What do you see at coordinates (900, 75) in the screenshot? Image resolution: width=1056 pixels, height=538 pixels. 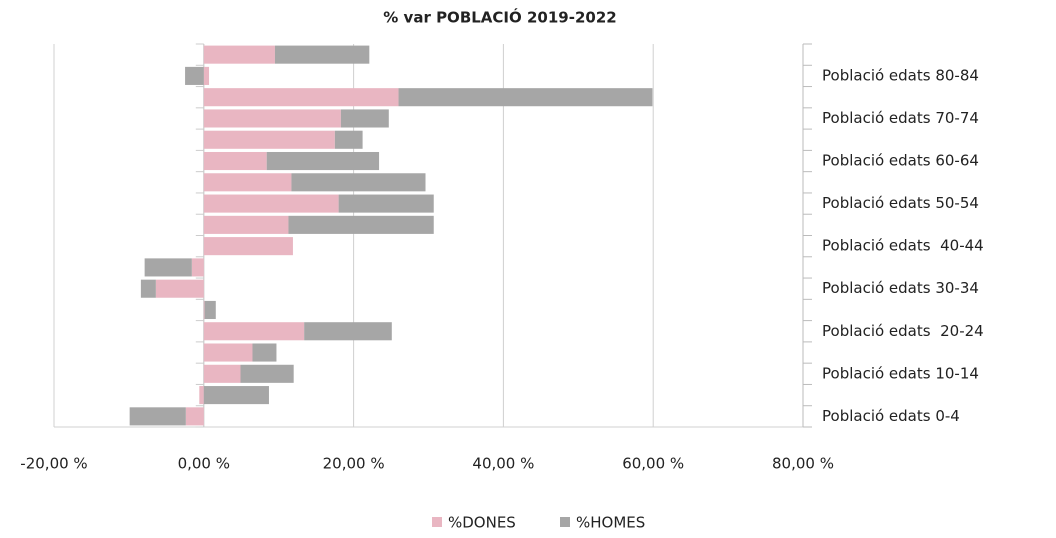 I see `y-tick-label: Població edats 80-84` at bounding box center [900, 75].